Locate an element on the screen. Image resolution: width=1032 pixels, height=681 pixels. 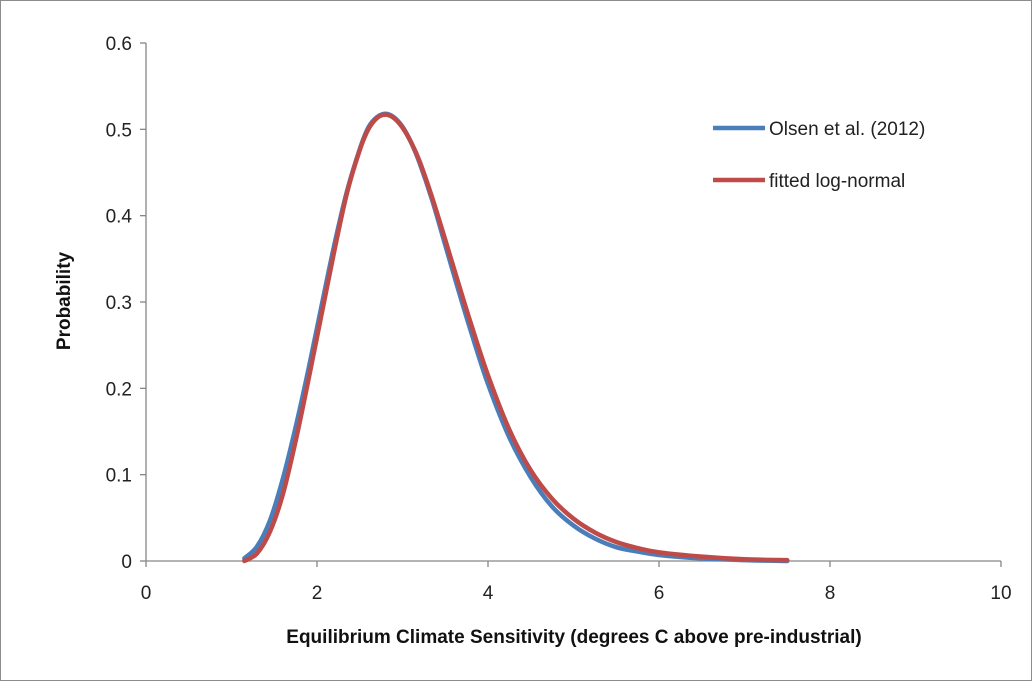
x-tick-label: 0 is located at coordinates (146, 593).